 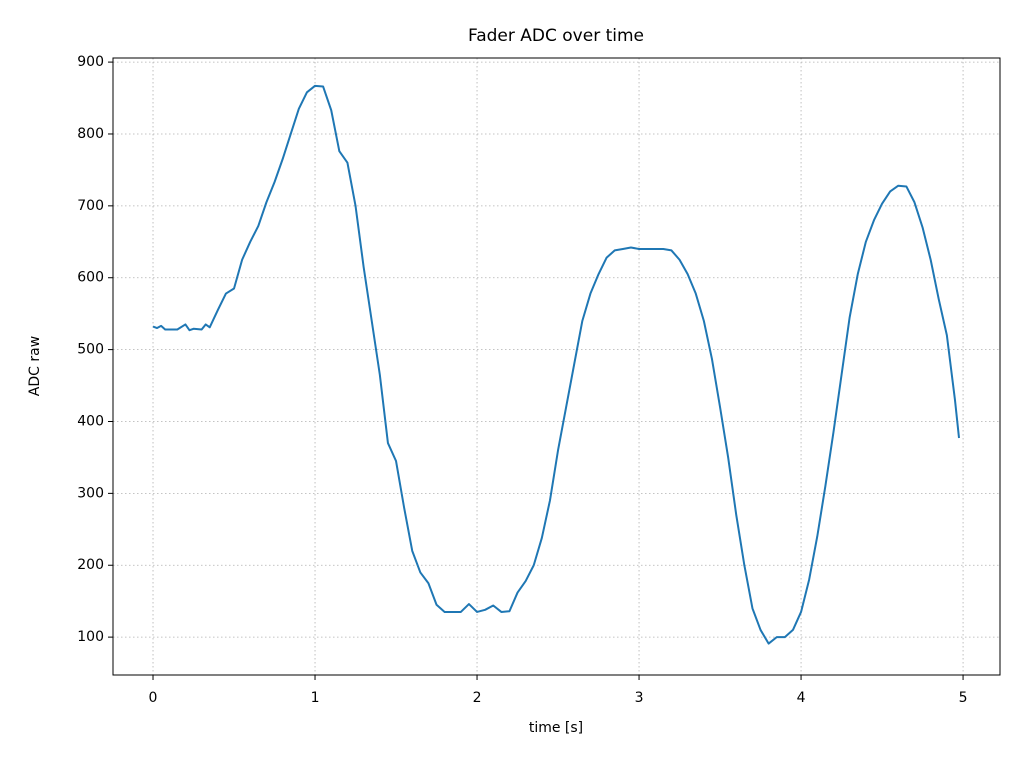 I want to click on y-tick-label: 800, so click(x=90, y=134).